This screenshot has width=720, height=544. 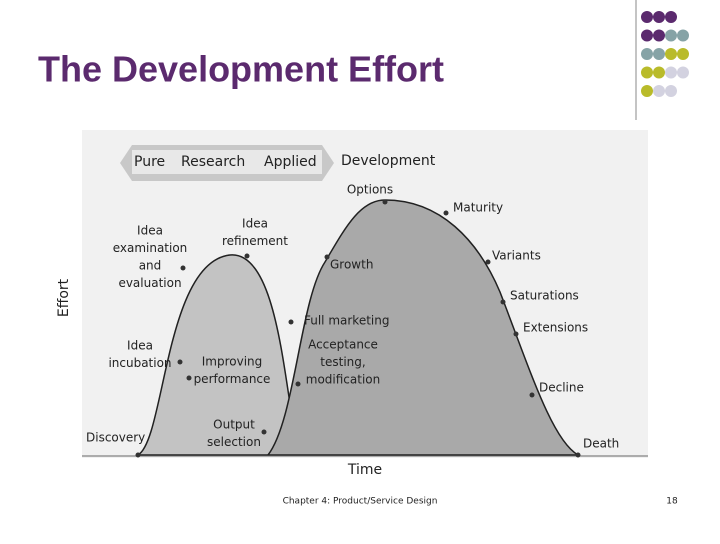 What do you see at coordinates (343, 345) in the screenshot?
I see `stage-label: Acceptance` at bounding box center [343, 345].